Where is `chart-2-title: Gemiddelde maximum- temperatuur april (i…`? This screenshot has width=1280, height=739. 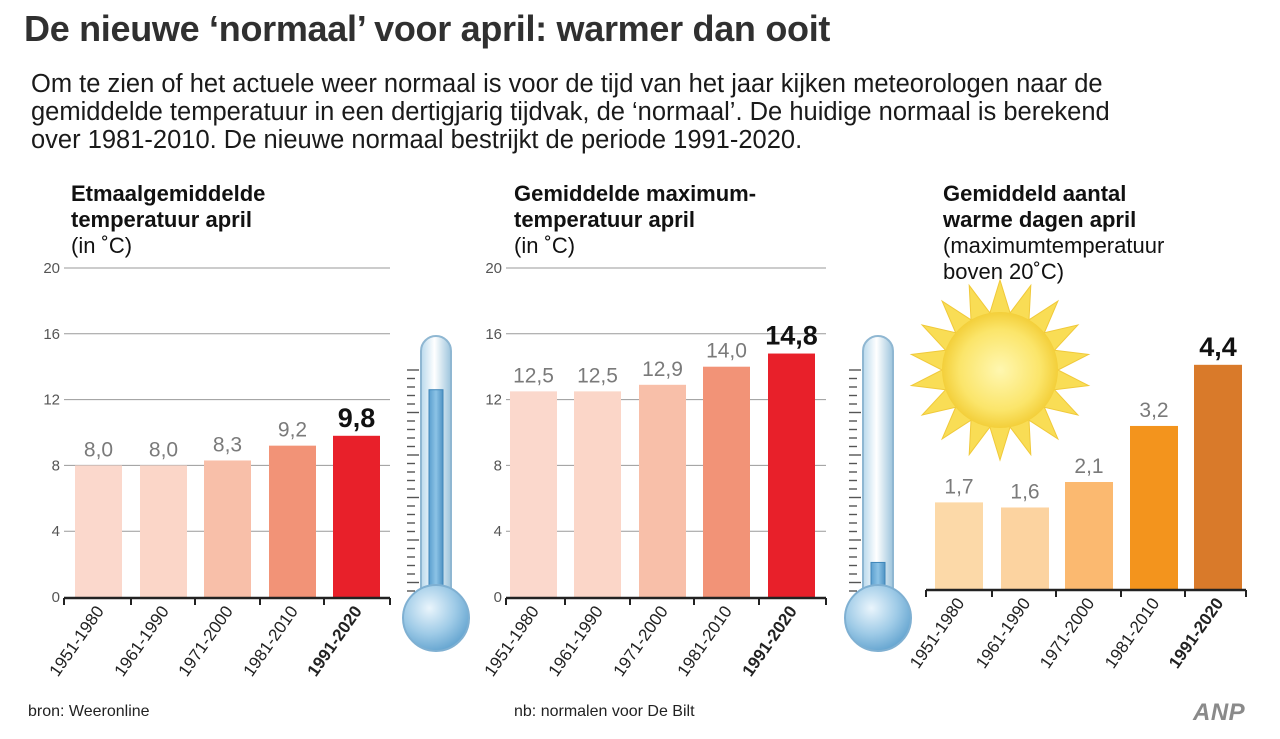 chart-2-title: Gemiddelde maximum- temperatuur april (i… is located at coordinates (635, 220).